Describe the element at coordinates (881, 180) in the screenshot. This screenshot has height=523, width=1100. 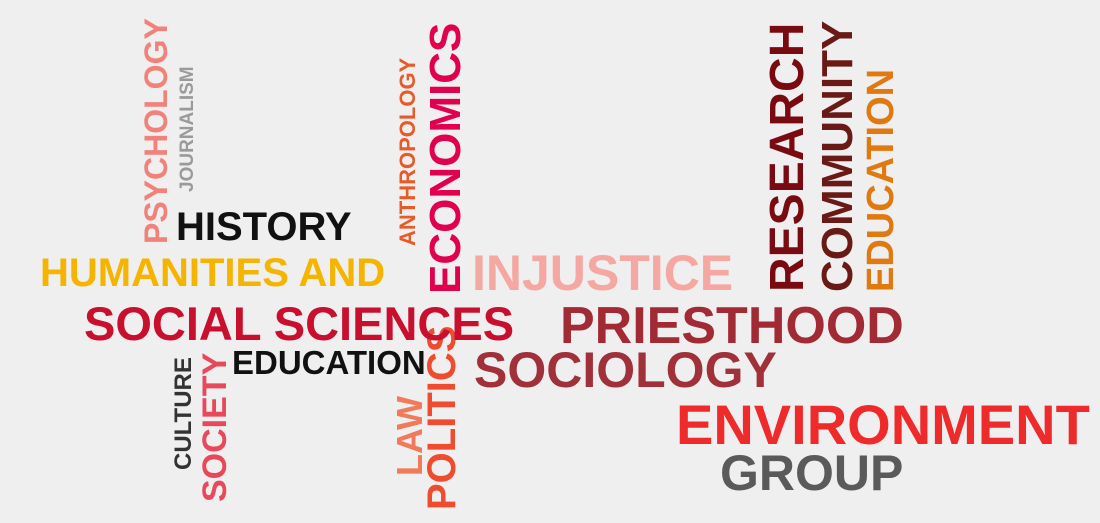
I see `word-education-vertical: EDUCATION` at that location.